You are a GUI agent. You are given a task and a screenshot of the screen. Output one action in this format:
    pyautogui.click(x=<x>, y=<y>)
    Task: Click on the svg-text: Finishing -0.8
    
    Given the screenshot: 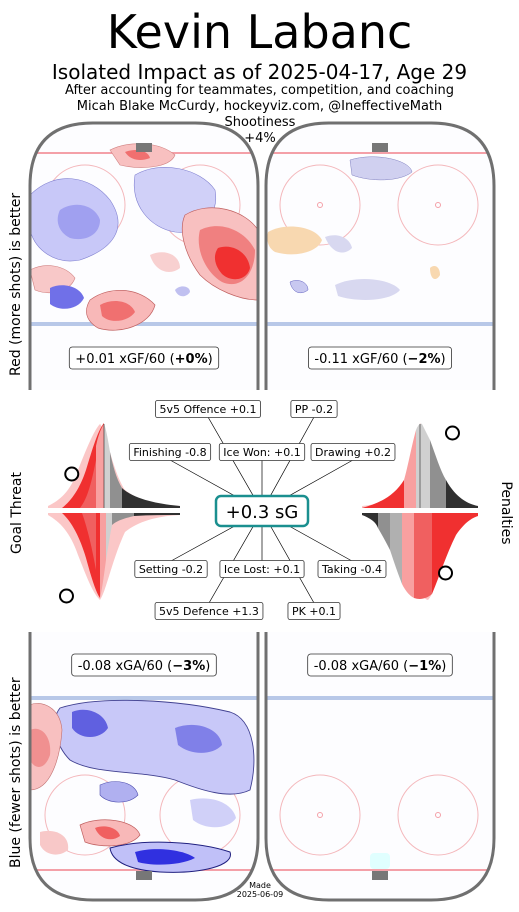 What is the action you would take?
    pyautogui.click(x=169, y=452)
    